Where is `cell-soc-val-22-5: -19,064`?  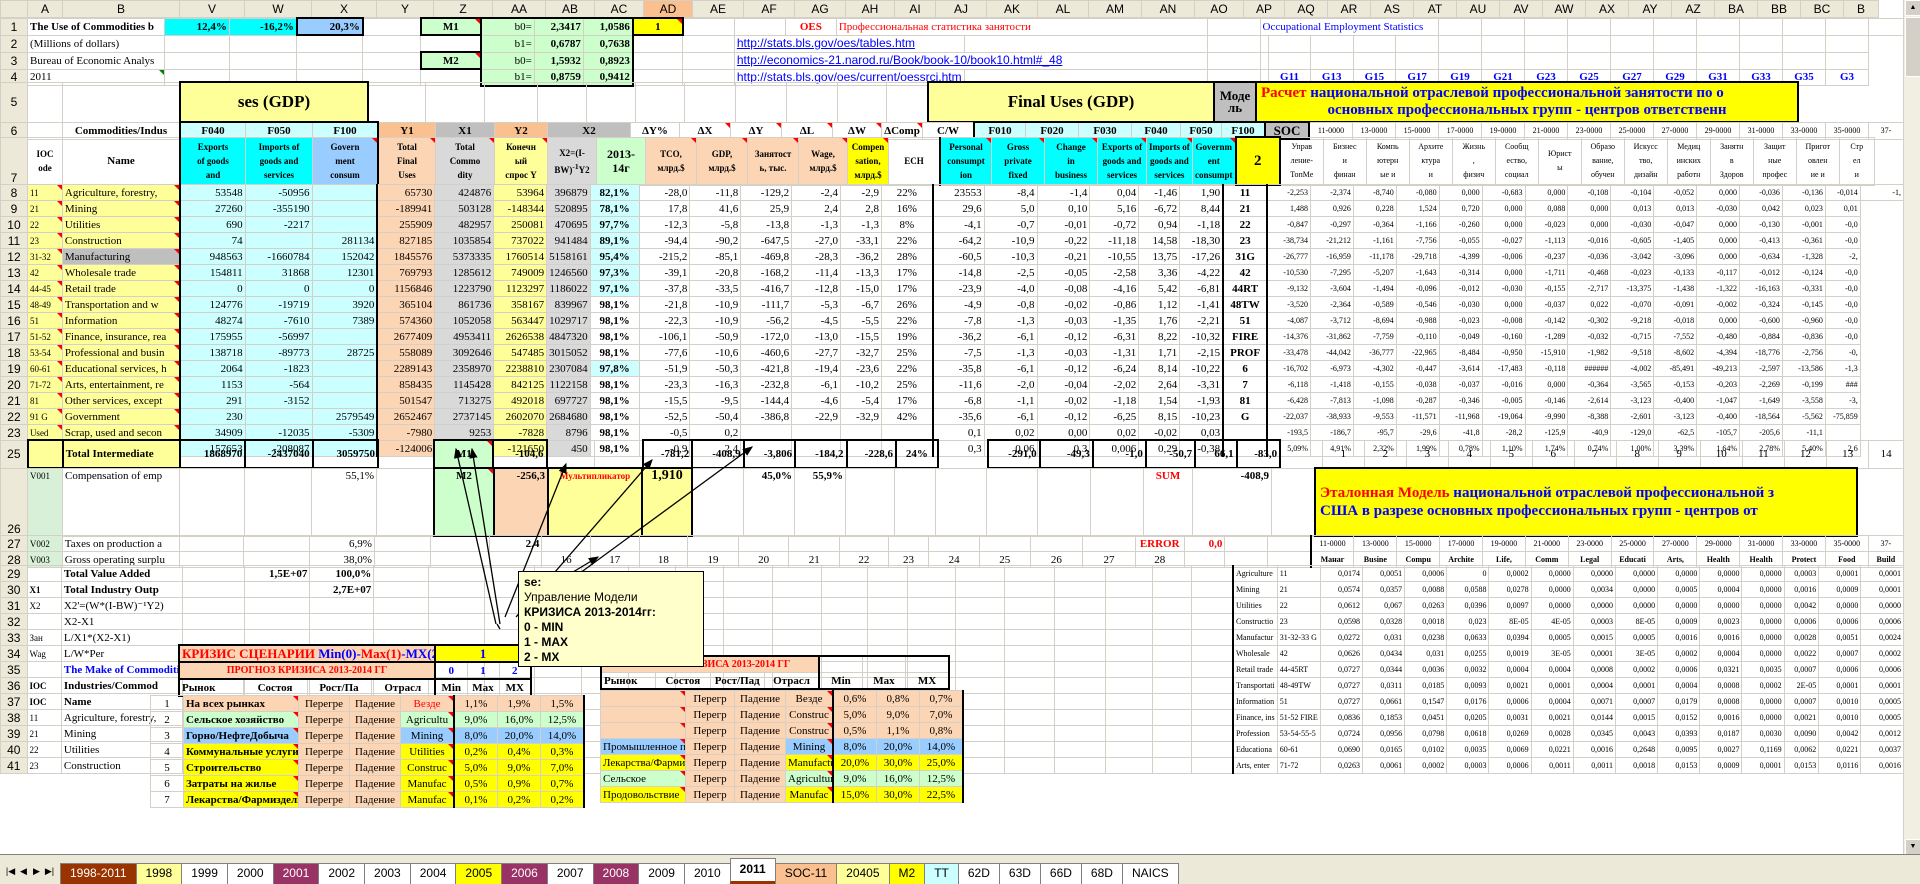 cell-soc-val-22-5: -19,064 is located at coordinates (1503, 416).